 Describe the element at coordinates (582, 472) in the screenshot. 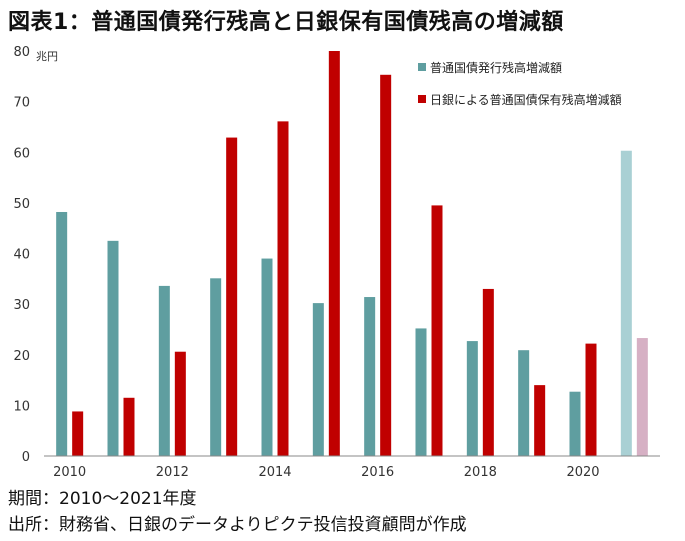

I see `x-tick-label: 2020` at that location.